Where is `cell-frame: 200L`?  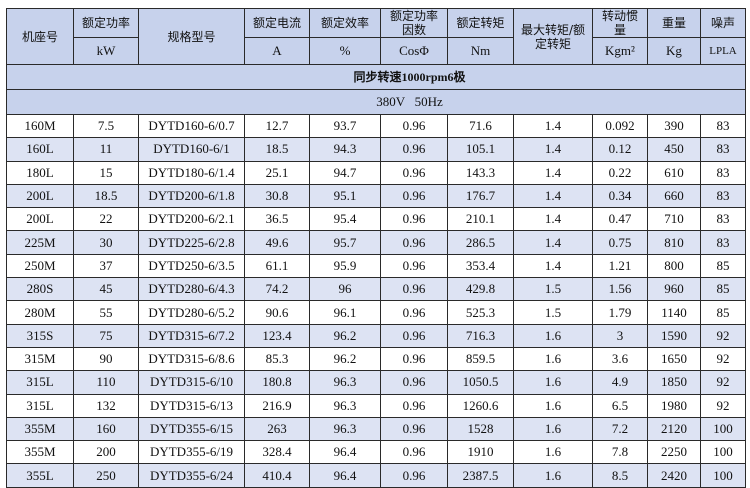 cell-frame: 200L is located at coordinates (40, 196).